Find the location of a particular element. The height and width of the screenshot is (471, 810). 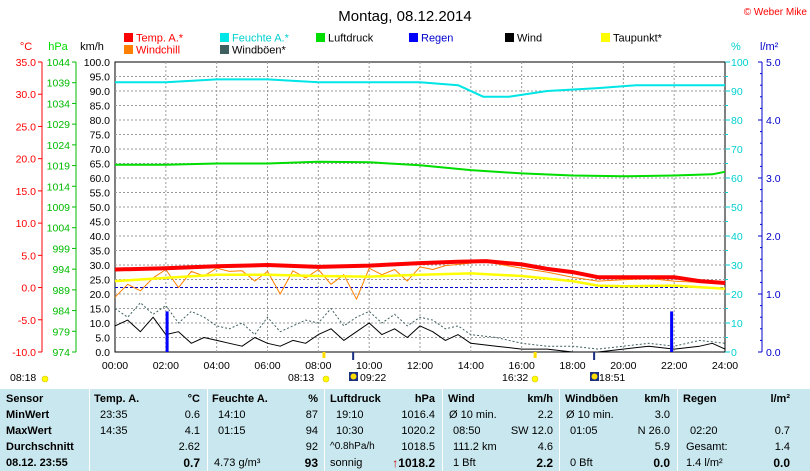

legend-label: Windböen* is located at coordinates (259, 51).